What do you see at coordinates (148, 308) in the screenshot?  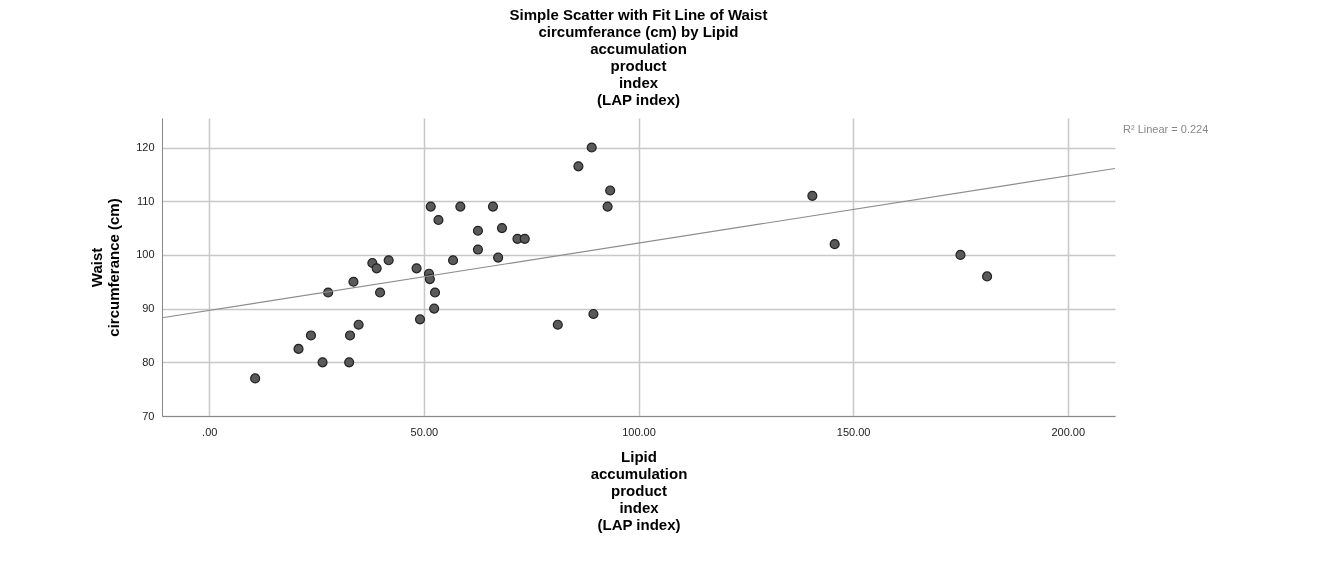 I see `y-tick-label: 90` at bounding box center [148, 308].